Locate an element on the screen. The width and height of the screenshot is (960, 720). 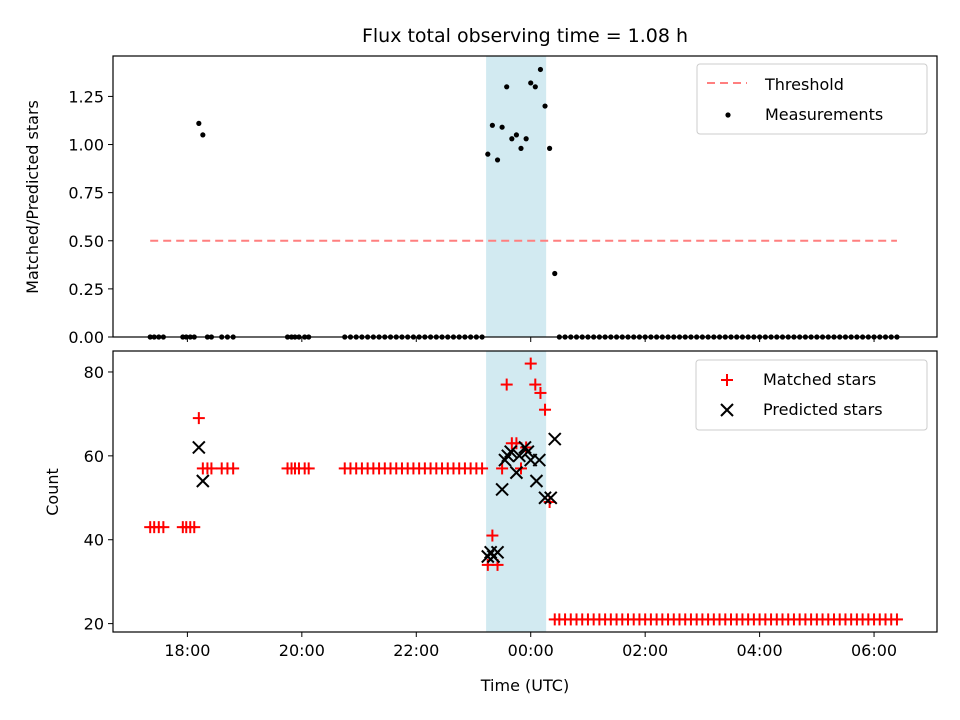
top-legend-box is located at coordinates (812, 99).